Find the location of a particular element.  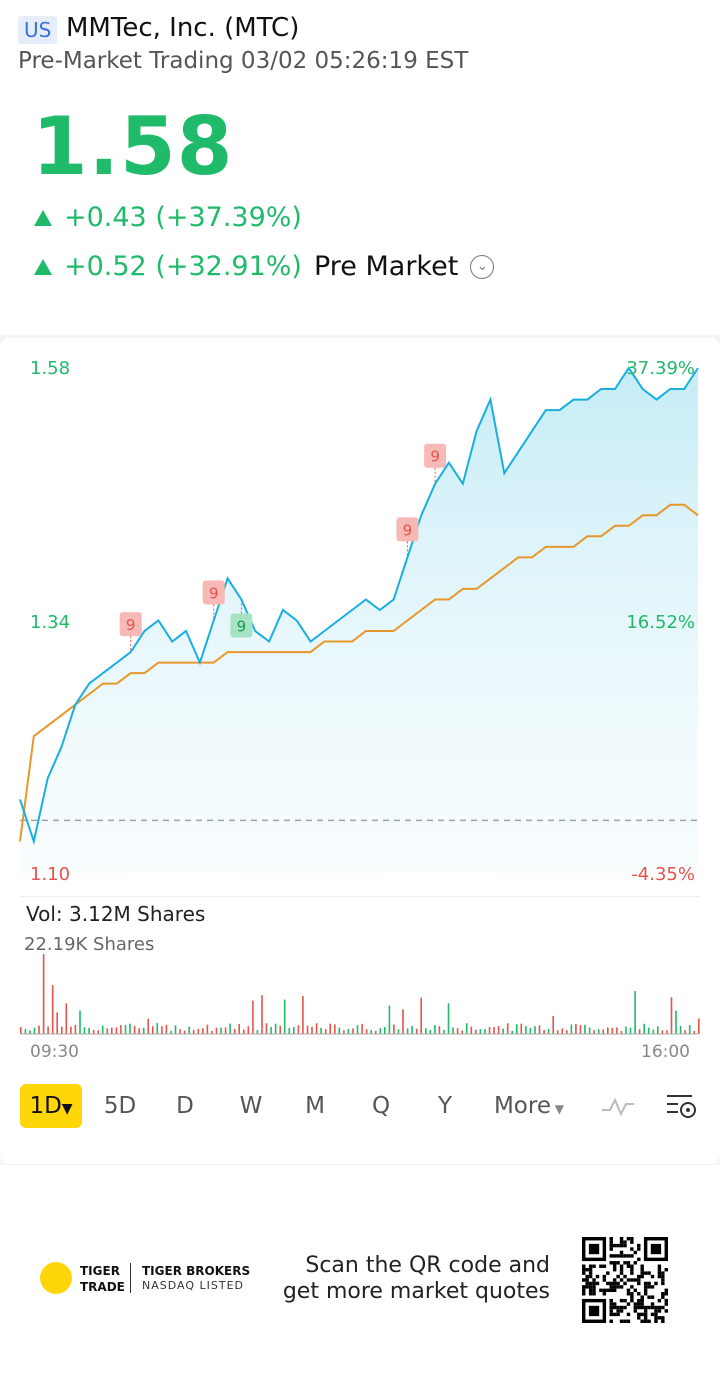

price-label-high: 1.58 is located at coordinates (50, 368).